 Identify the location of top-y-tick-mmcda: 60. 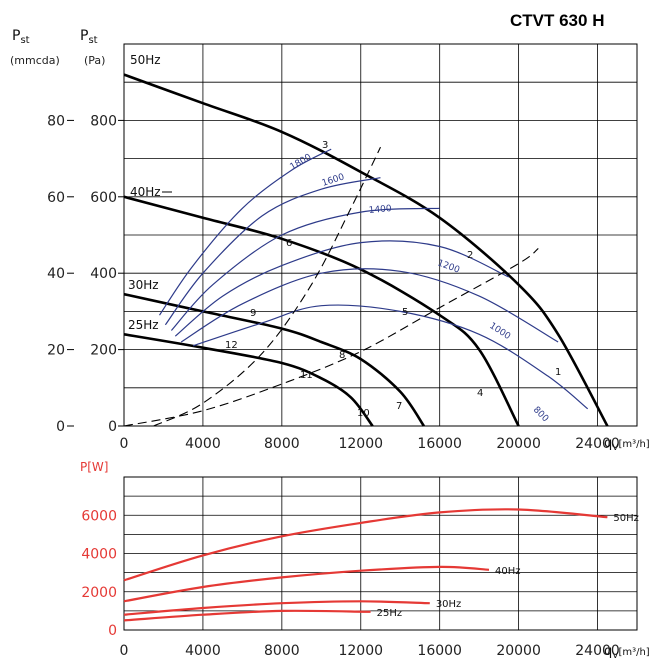
(56, 198).